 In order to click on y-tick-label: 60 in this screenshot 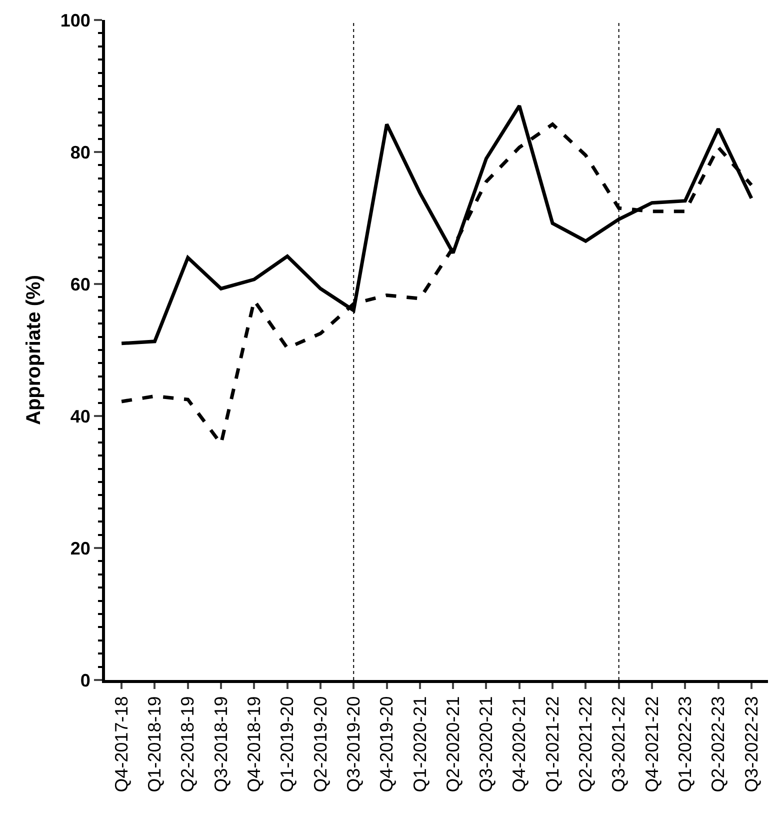, I will do `click(80, 284)`.